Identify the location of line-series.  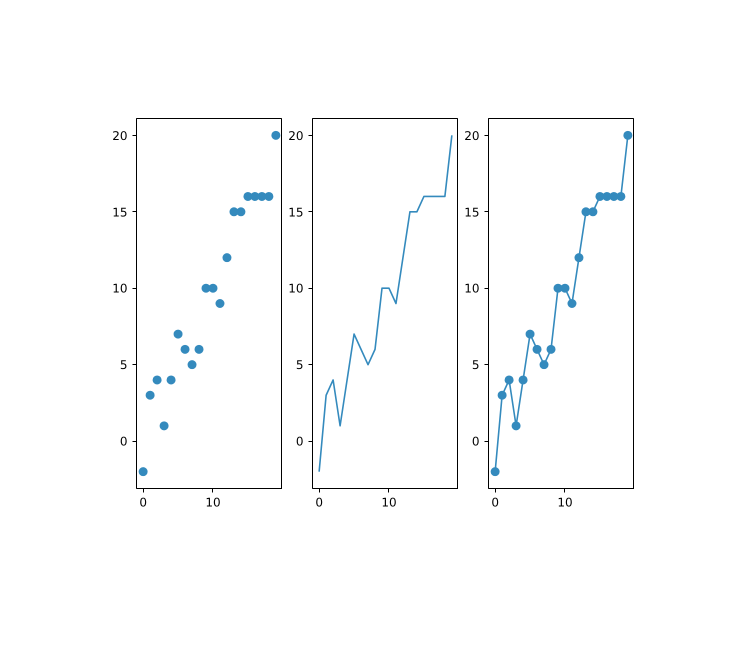
(385, 303).